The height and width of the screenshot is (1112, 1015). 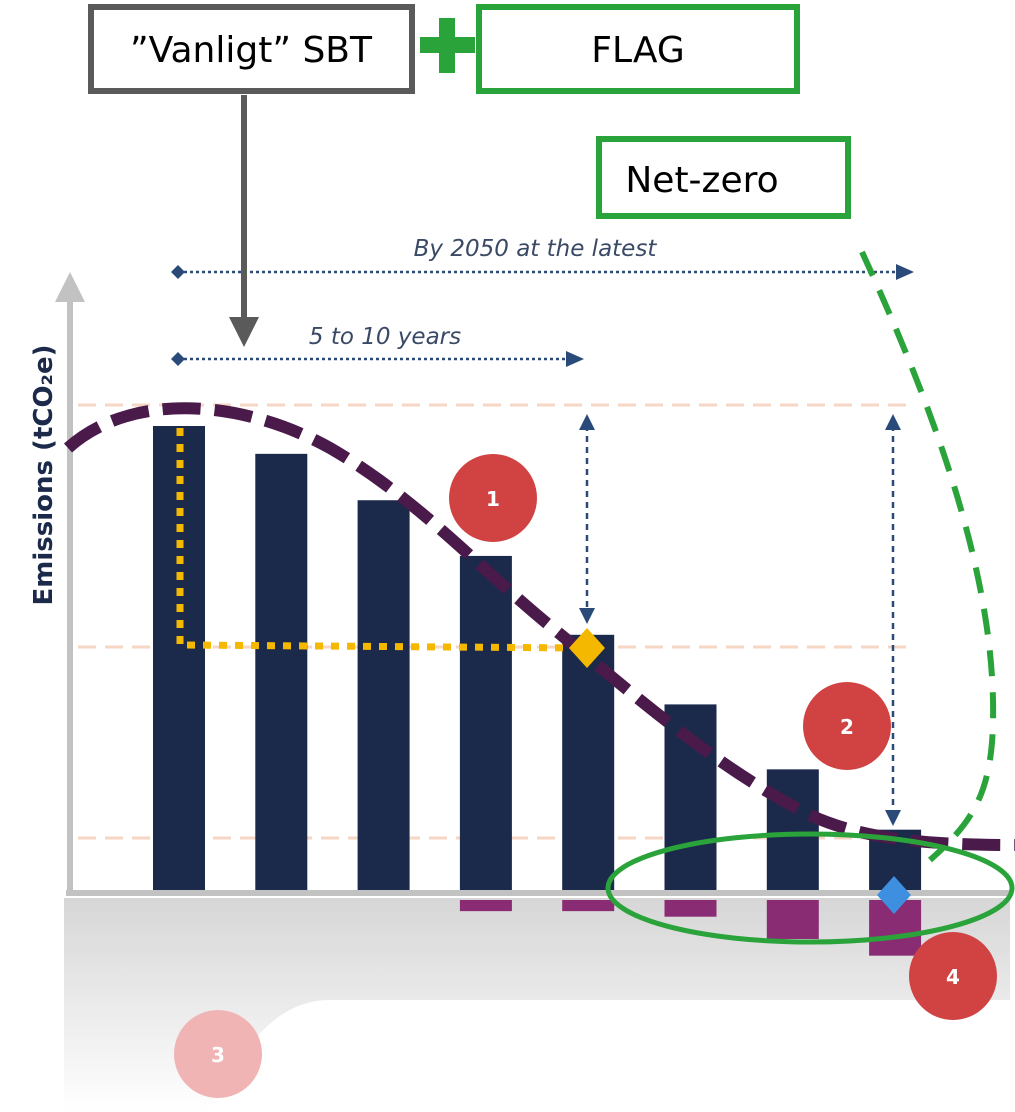 I want to click on near-term-reduction-arrow-top, so click(x=587, y=422).